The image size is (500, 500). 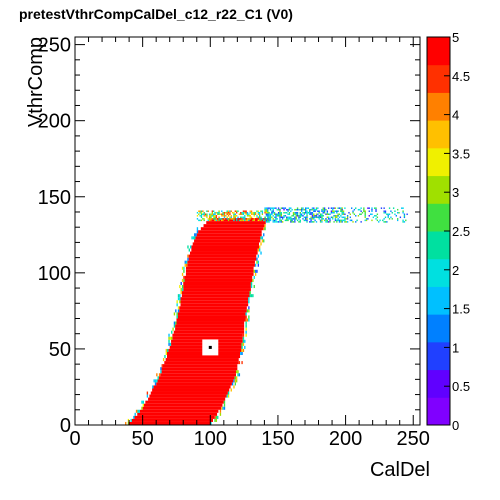 What do you see at coordinates (455, 192) in the screenshot?
I see `colorbar-tick-label: 3` at bounding box center [455, 192].